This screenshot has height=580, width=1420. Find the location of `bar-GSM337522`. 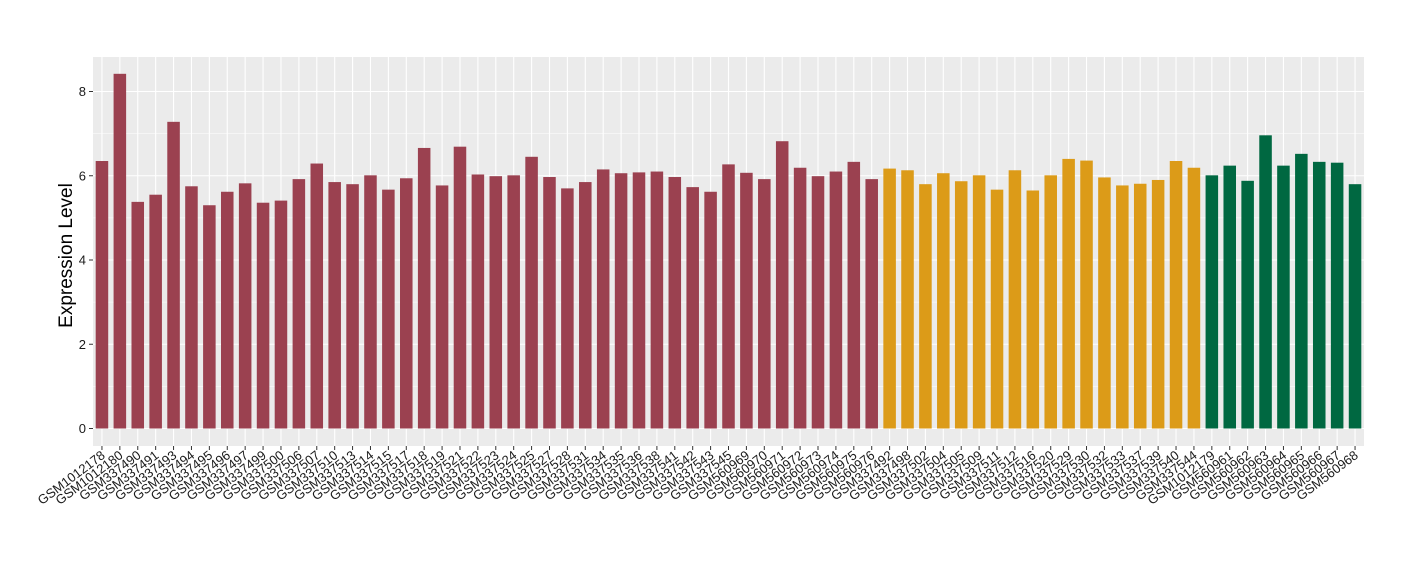

bar-GSM337522 is located at coordinates (478, 301).